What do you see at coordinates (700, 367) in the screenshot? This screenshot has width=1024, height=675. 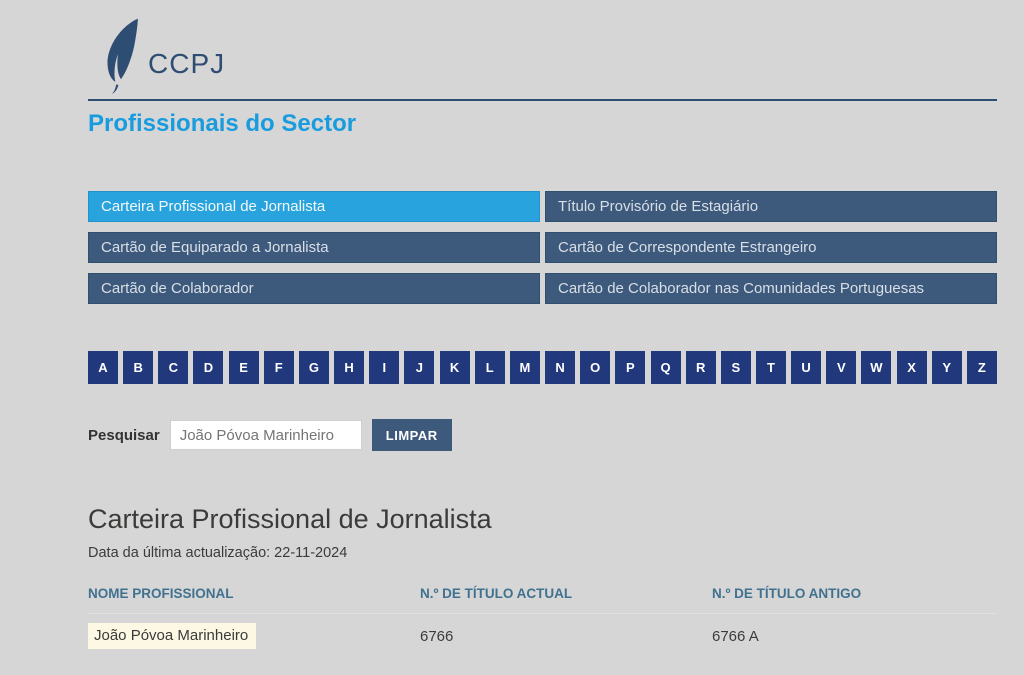 I see `alphabet-letter-r: R` at bounding box center [700, 367].